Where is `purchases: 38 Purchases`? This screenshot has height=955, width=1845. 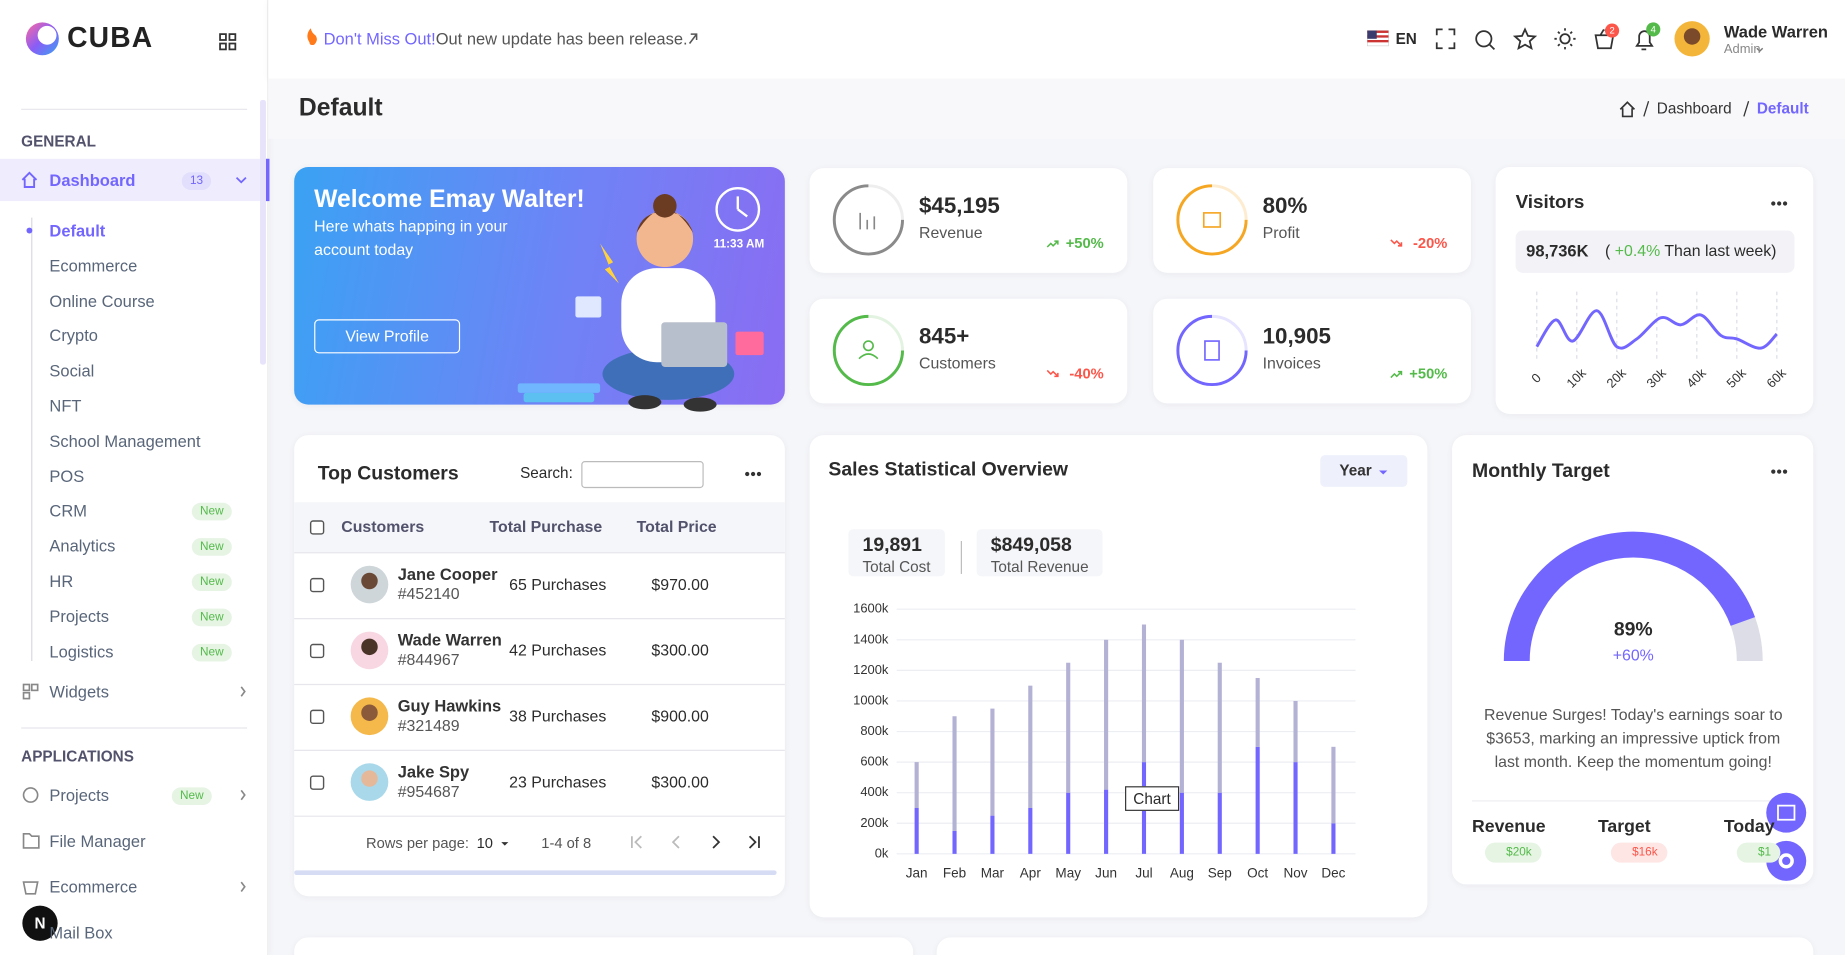
purchases: 38 Purchases is located at coordinates (558, 716).